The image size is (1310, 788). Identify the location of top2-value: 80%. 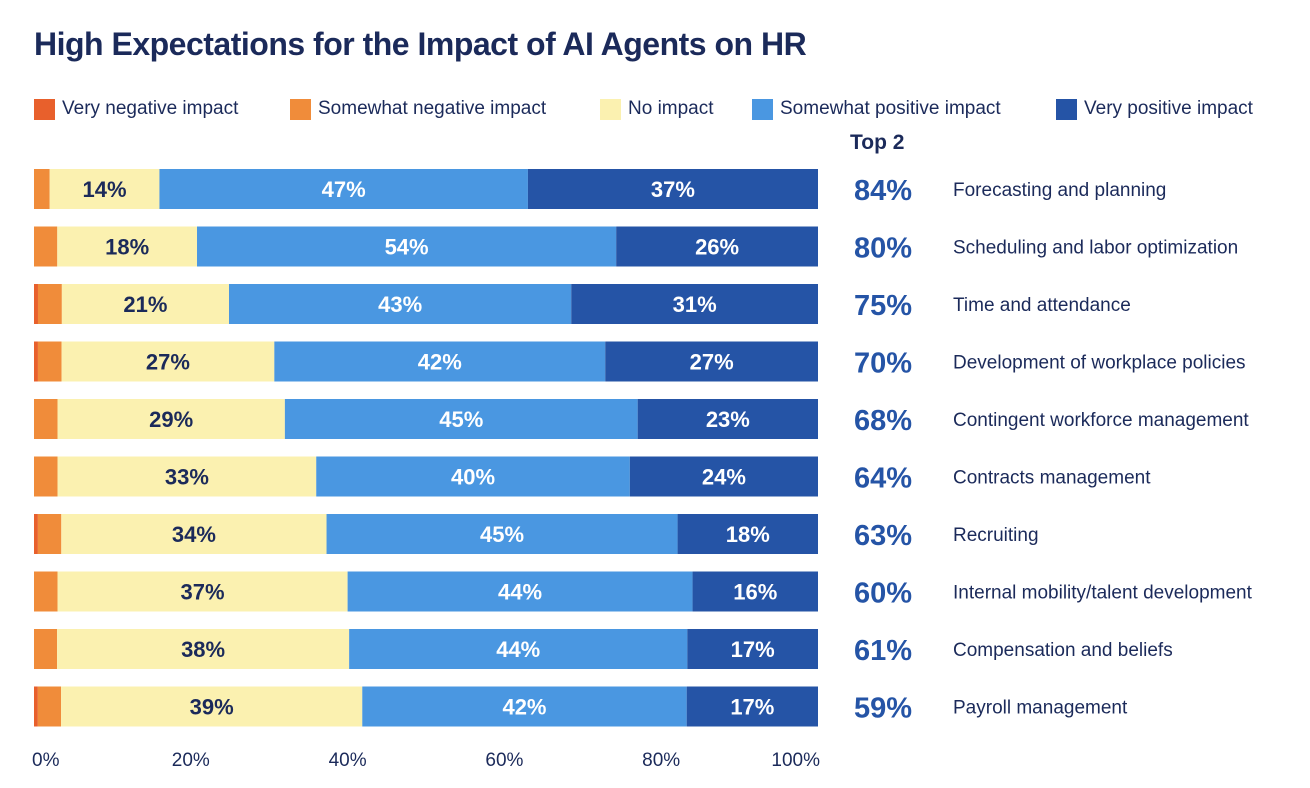
(883, 249).